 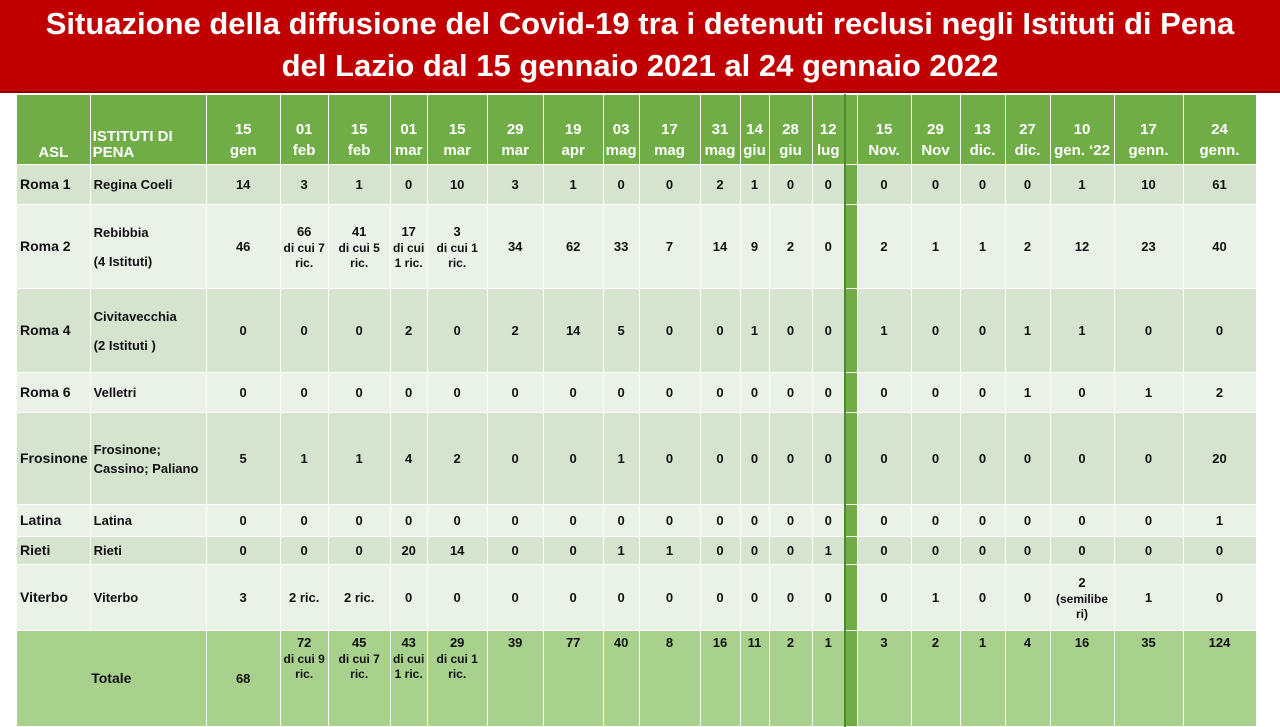 I want to click on total-cell: 72 di cui 9 ric., so click(x=304, y=678).